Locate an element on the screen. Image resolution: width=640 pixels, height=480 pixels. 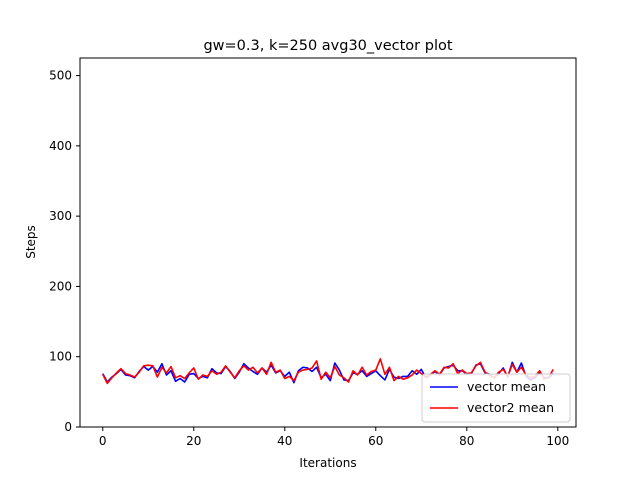
x-tick-label: 80 is located at coordinates (466, 441).